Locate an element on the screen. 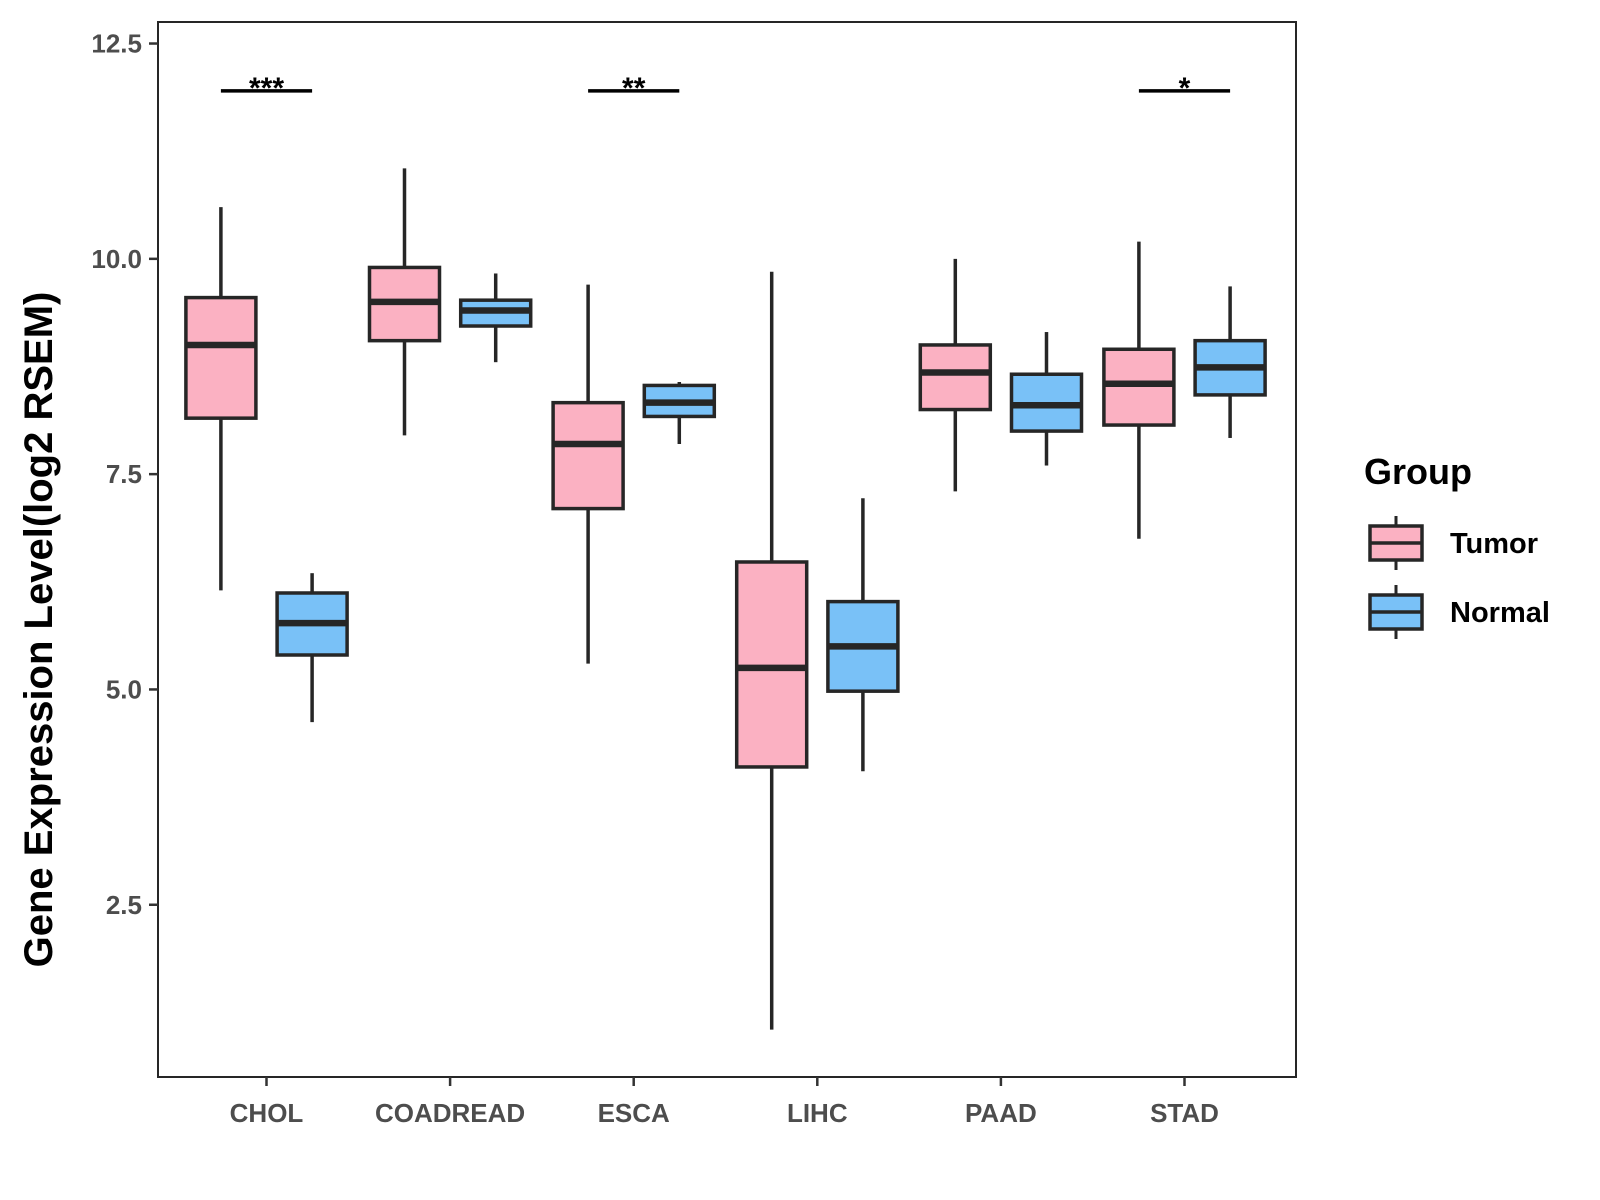 This screenshot has width=1600, height=1200. legend: Group Tumor Normal is located at coordinates (1457, 545).